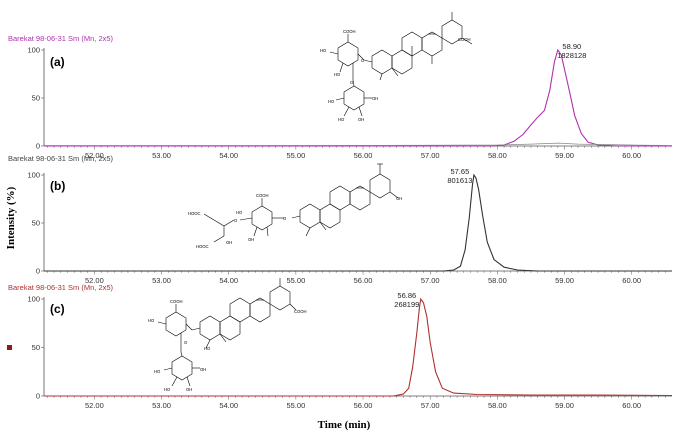 Image resolution: width=676 pixels, height=435 pixels. I want to click on panel-a-y-tick-label: 50, so click(36, 98).